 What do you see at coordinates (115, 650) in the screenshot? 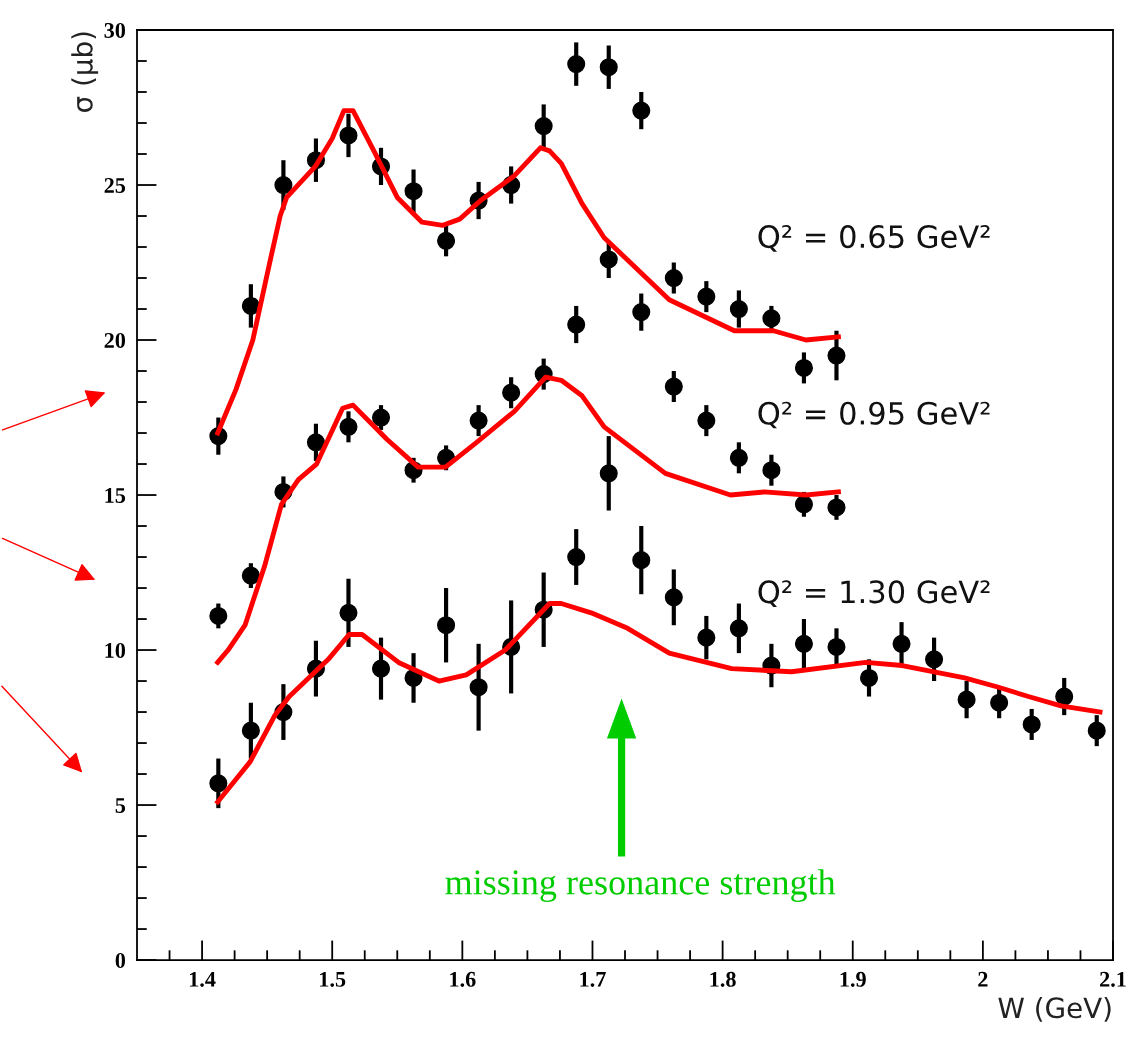
I see `y-tick-label: 10` at bounding box center [115, 650].